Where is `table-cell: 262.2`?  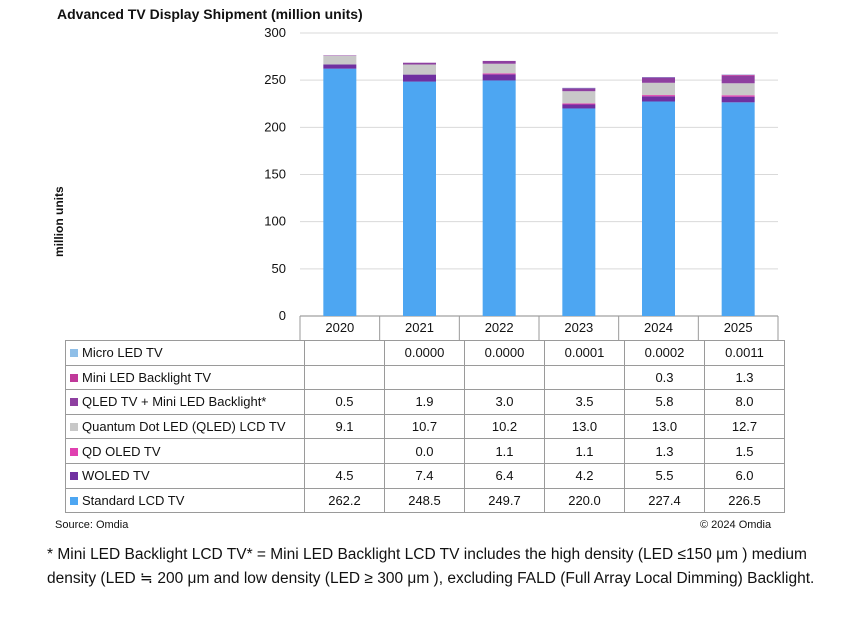 table-cell: 262.2 is located at coordinates (344, 500).